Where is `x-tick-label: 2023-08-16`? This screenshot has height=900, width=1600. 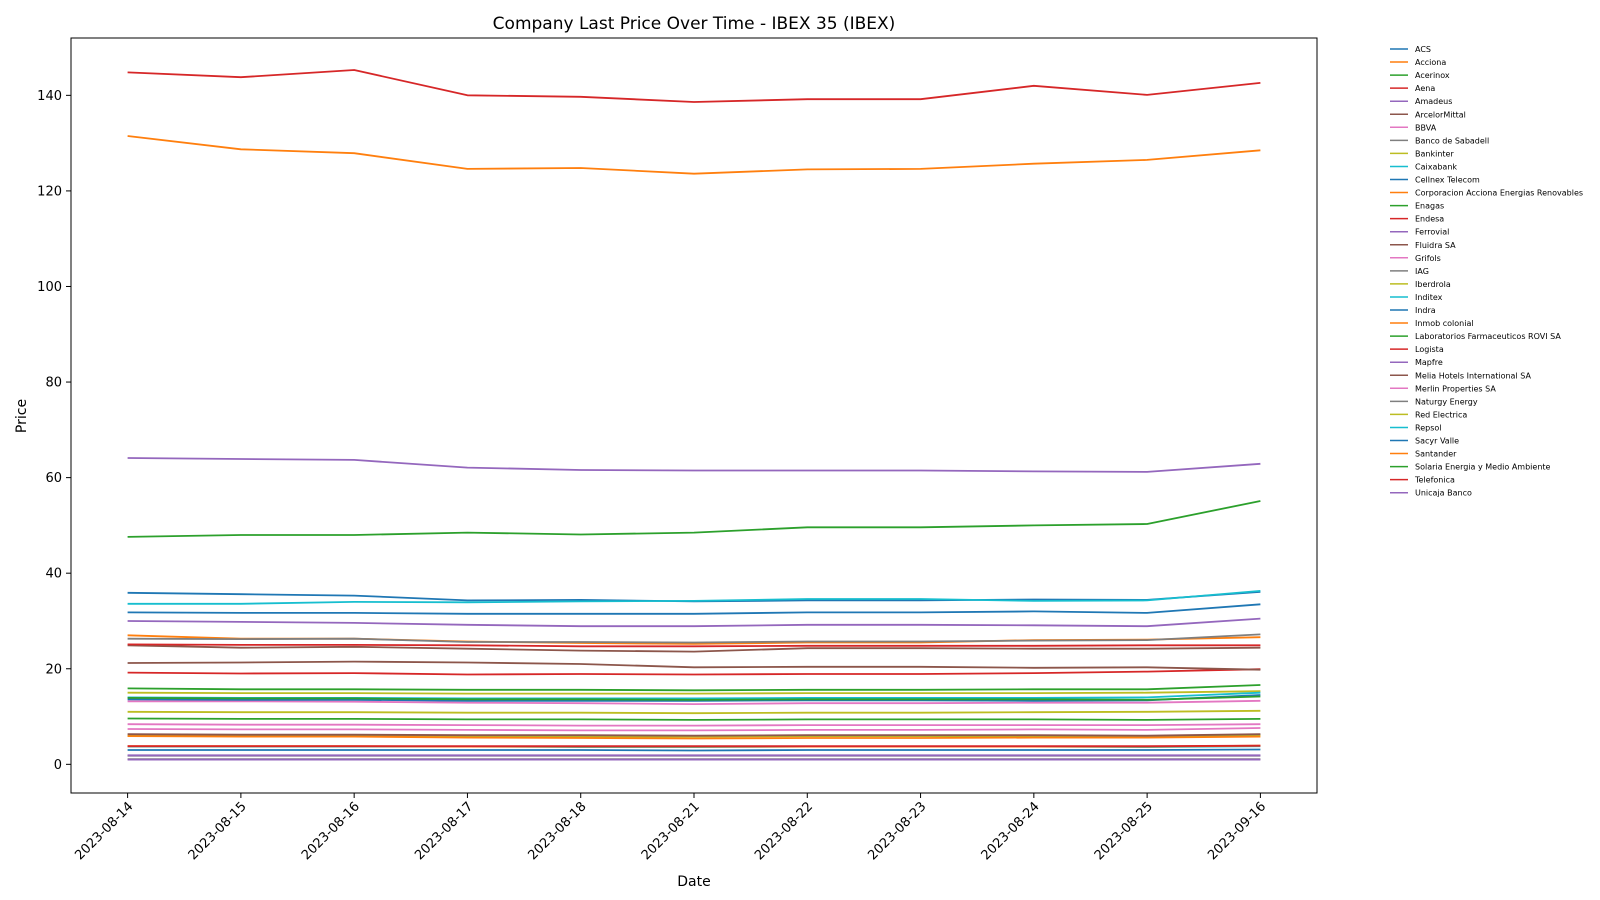
x-tick-label: 2023-08-16 is located at coordinates (331, 831).